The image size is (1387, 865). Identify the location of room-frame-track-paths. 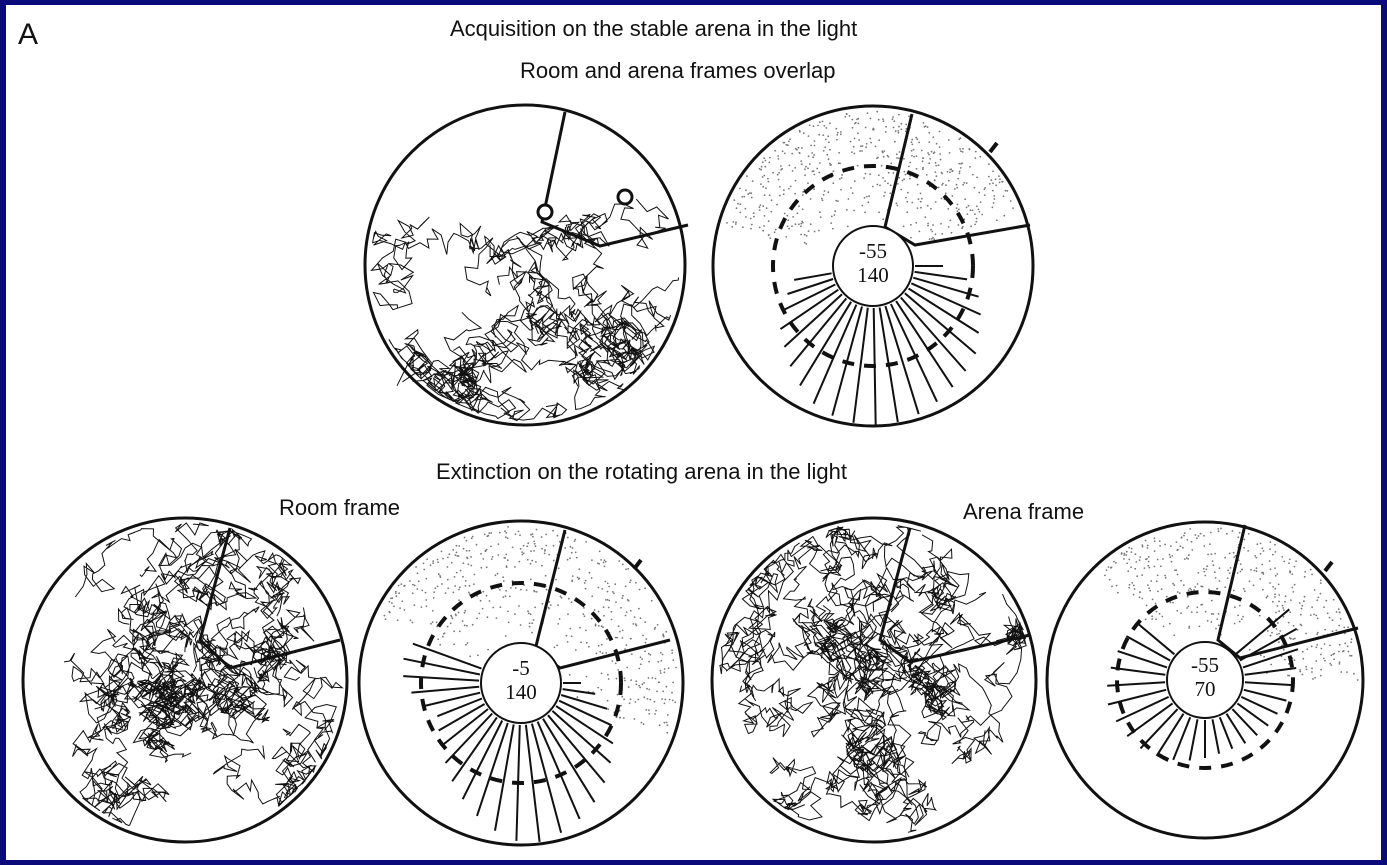
(203, 674).